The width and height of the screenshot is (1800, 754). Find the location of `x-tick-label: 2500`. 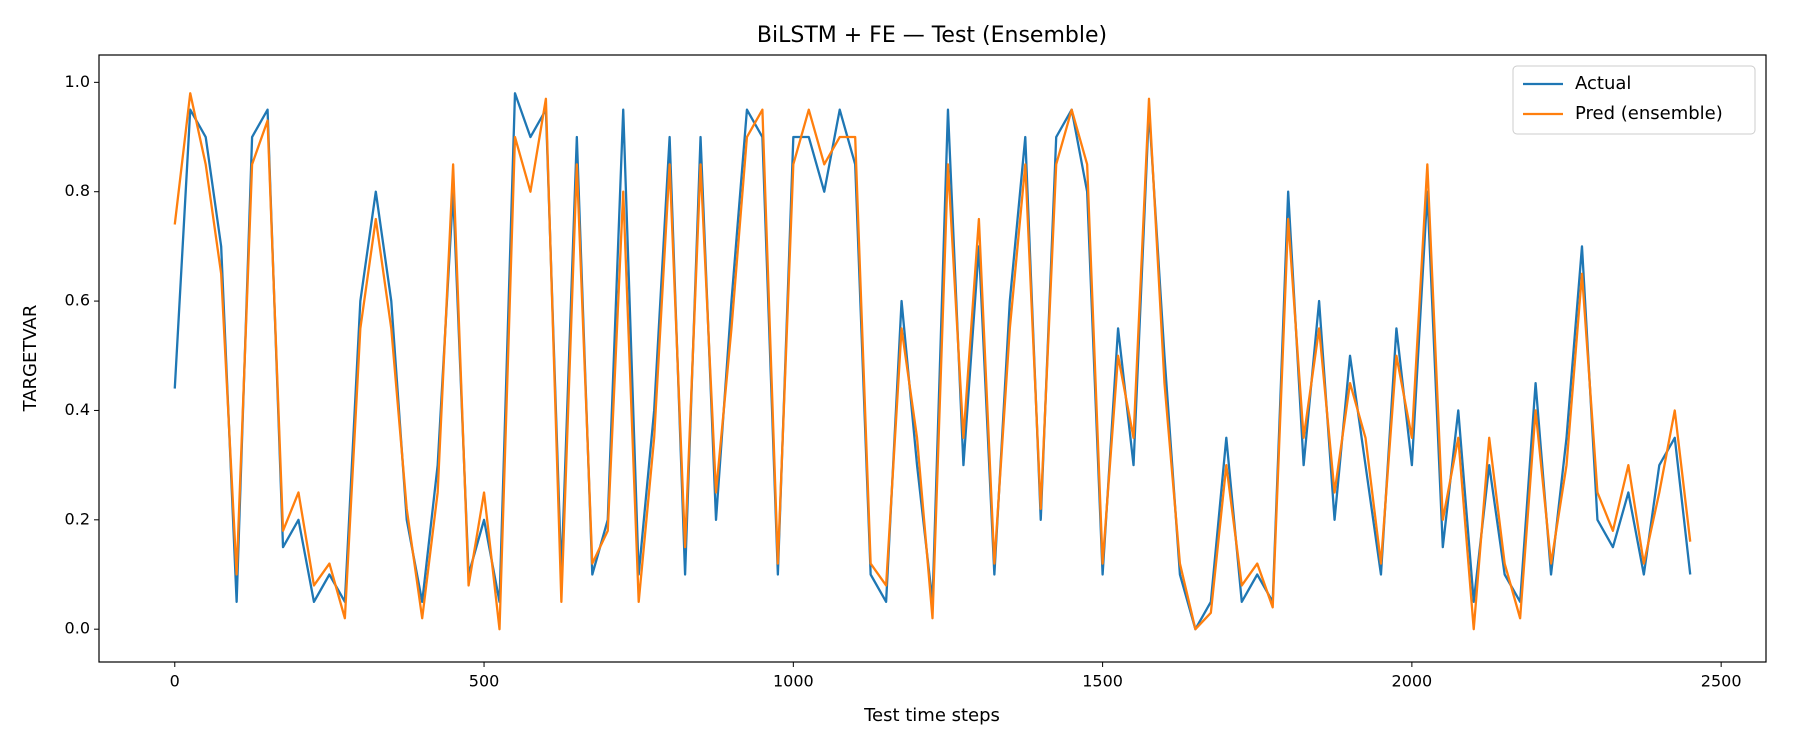

x-tick-label: 2500 is located at coordinates (1721, 681).